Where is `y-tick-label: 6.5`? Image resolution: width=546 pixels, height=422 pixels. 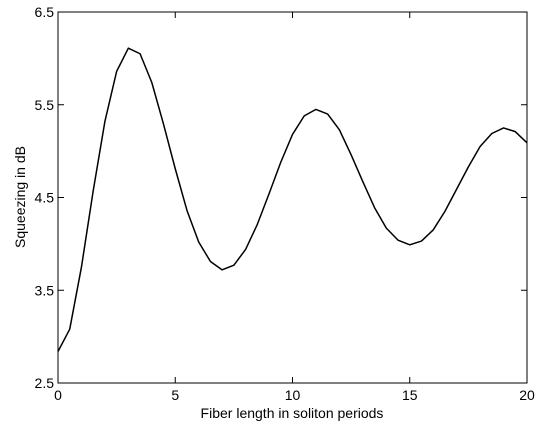 y-tick-label: 6.5 is located at coordinates (45, 12).